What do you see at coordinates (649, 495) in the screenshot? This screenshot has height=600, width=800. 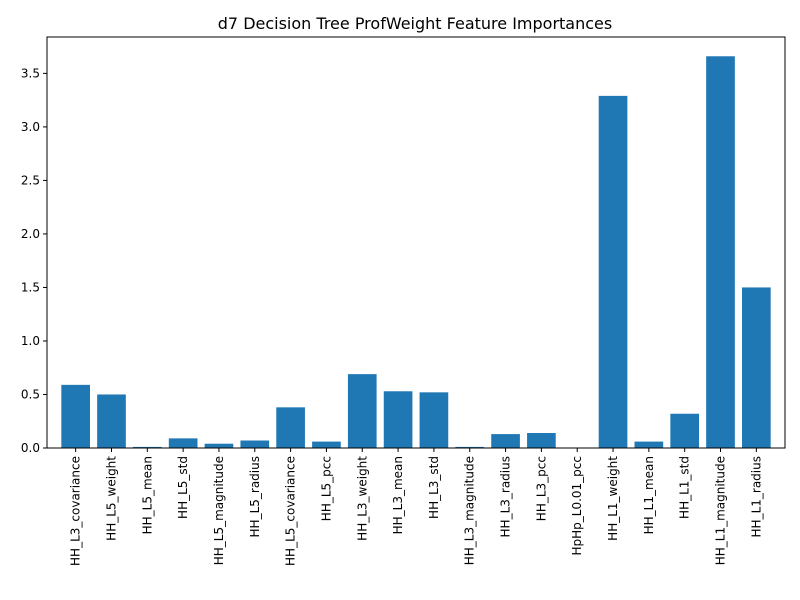 I see `x-tick-label: HH_L1_mean` at bounding box center [649, 495].